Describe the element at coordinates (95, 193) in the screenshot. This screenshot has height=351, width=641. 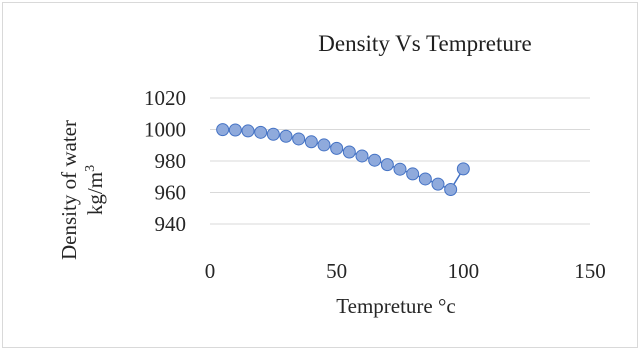
I see `y-axis-label-unit: kg/m` at that location.